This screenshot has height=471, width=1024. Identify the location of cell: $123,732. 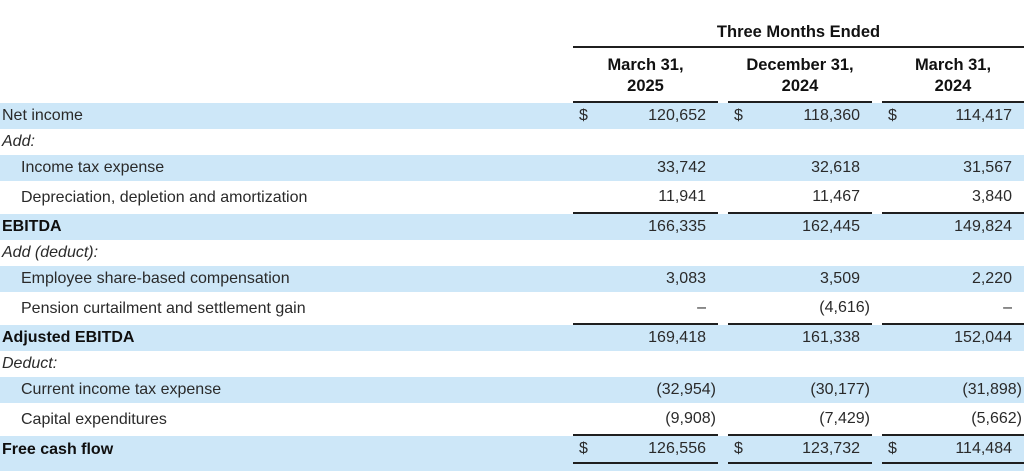
(800, 450).